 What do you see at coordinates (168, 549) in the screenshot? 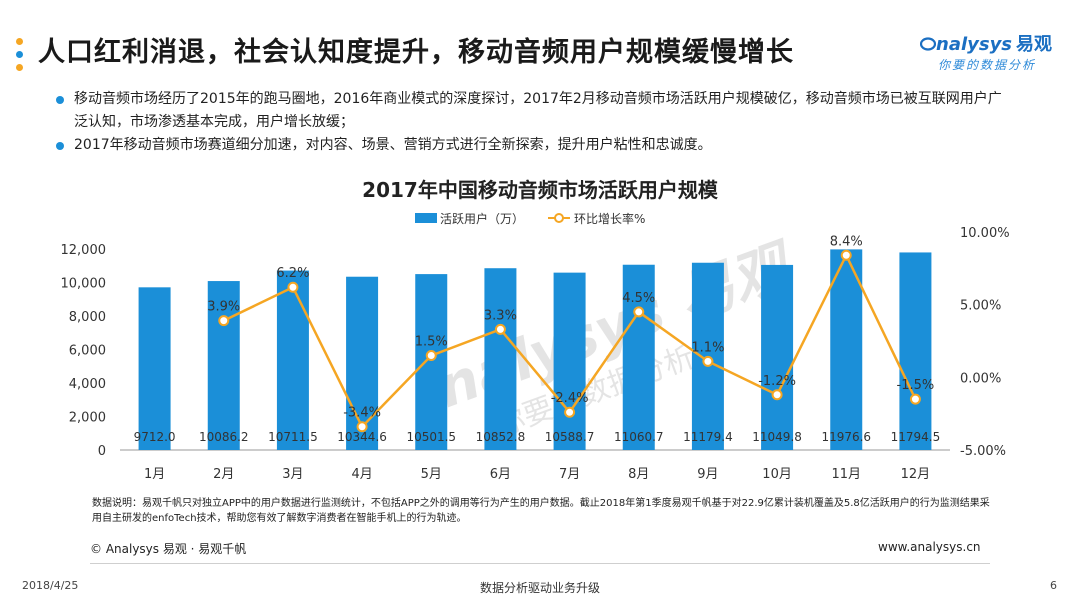
I see `copyright: © Analysys 易观 · 易观千帆` at bounding box center [168, 549].